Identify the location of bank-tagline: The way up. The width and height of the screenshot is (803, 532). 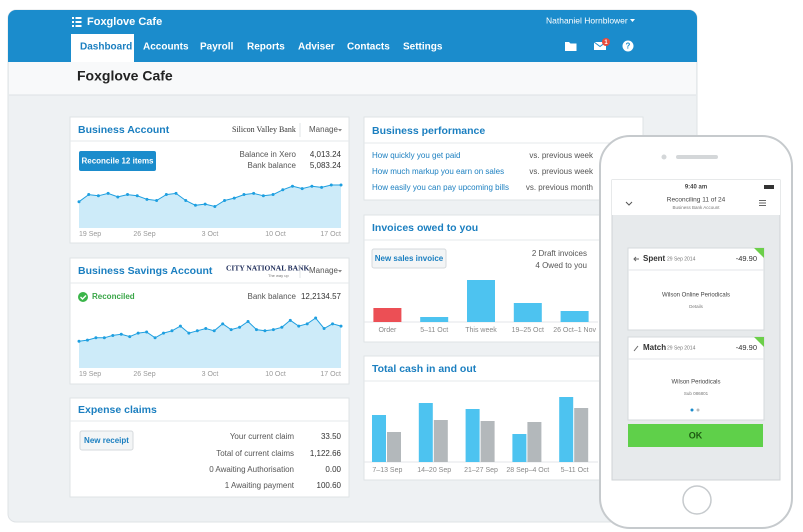
(278, 275).